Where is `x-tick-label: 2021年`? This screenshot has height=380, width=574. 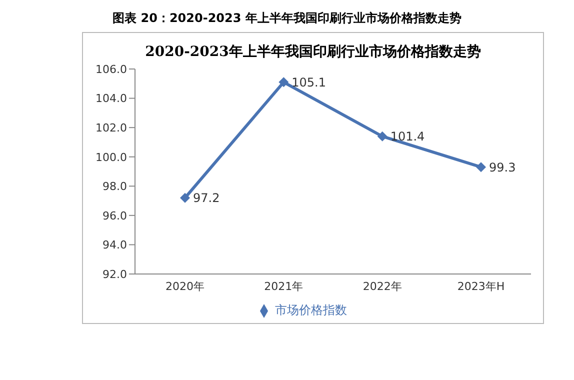
x-tick-label: 2021年 is located at coordinates (284, 286).